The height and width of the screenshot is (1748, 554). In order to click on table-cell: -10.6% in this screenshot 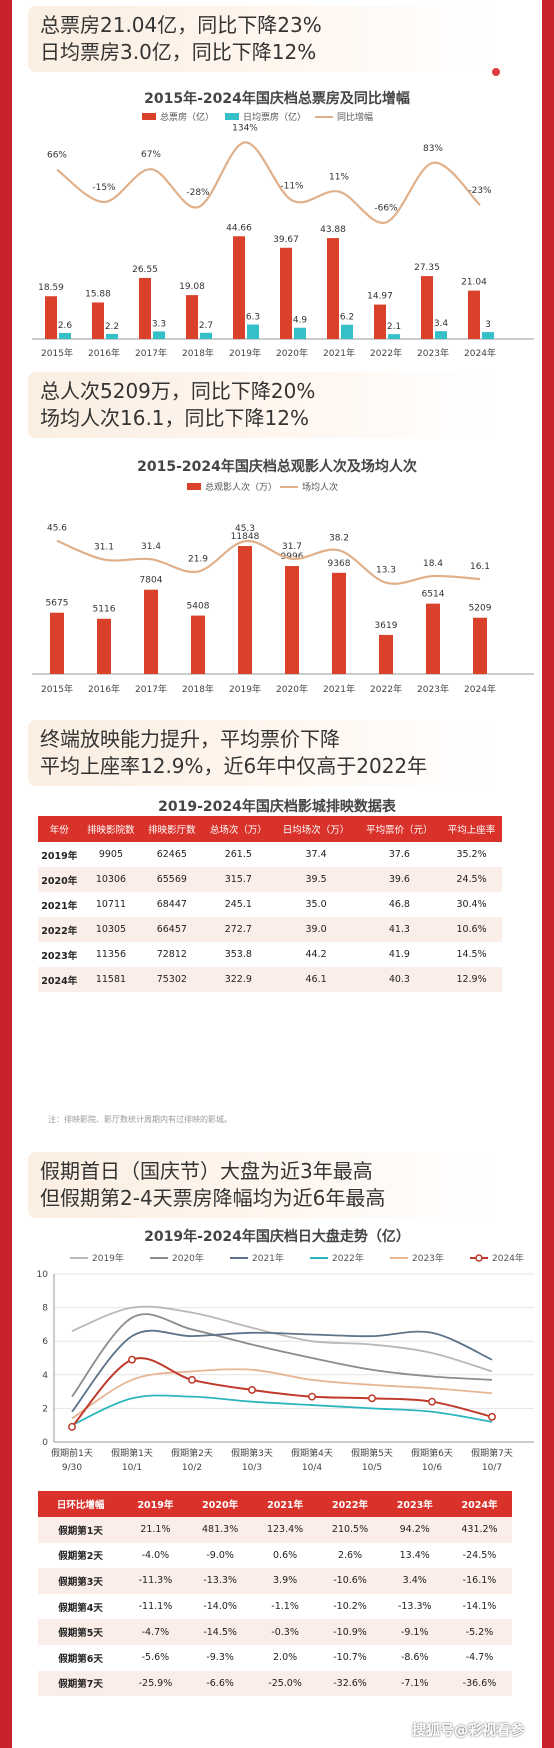, I will do `click(350, 1581)`.